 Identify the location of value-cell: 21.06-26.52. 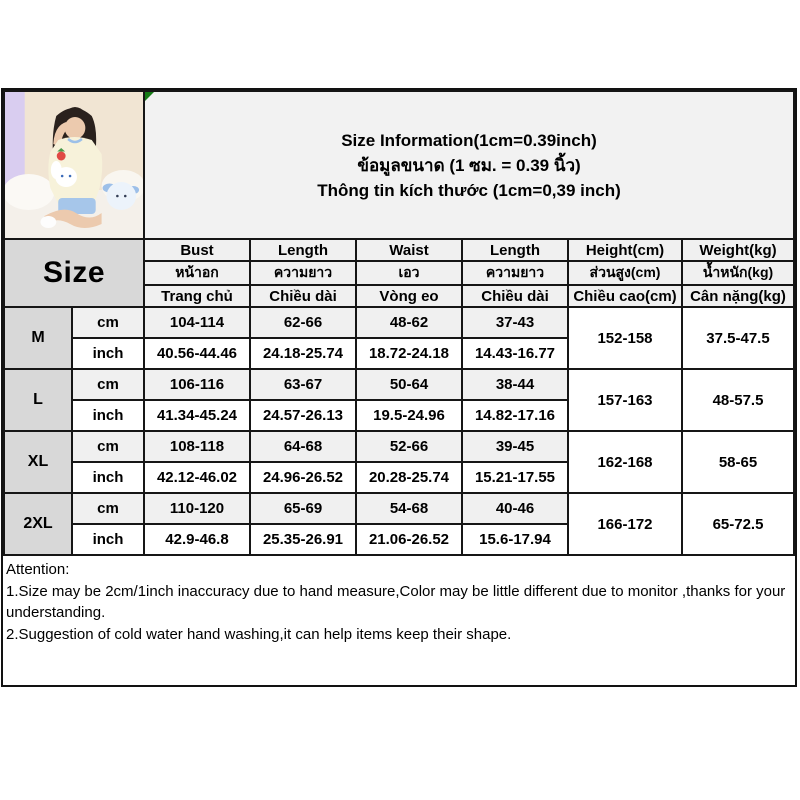
(409, 539).